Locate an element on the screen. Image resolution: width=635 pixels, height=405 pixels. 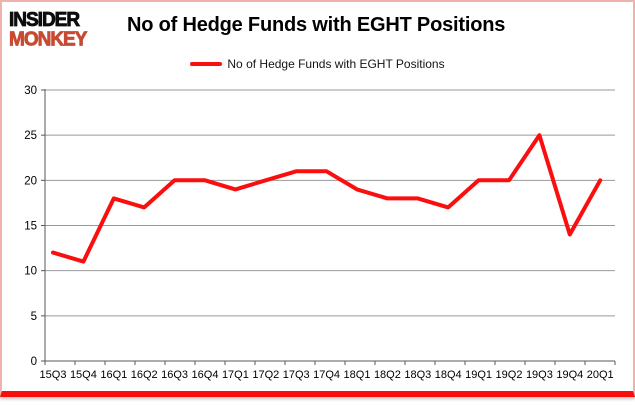
y-axis-tick-label: 20 is located at coordinates (30, 181).